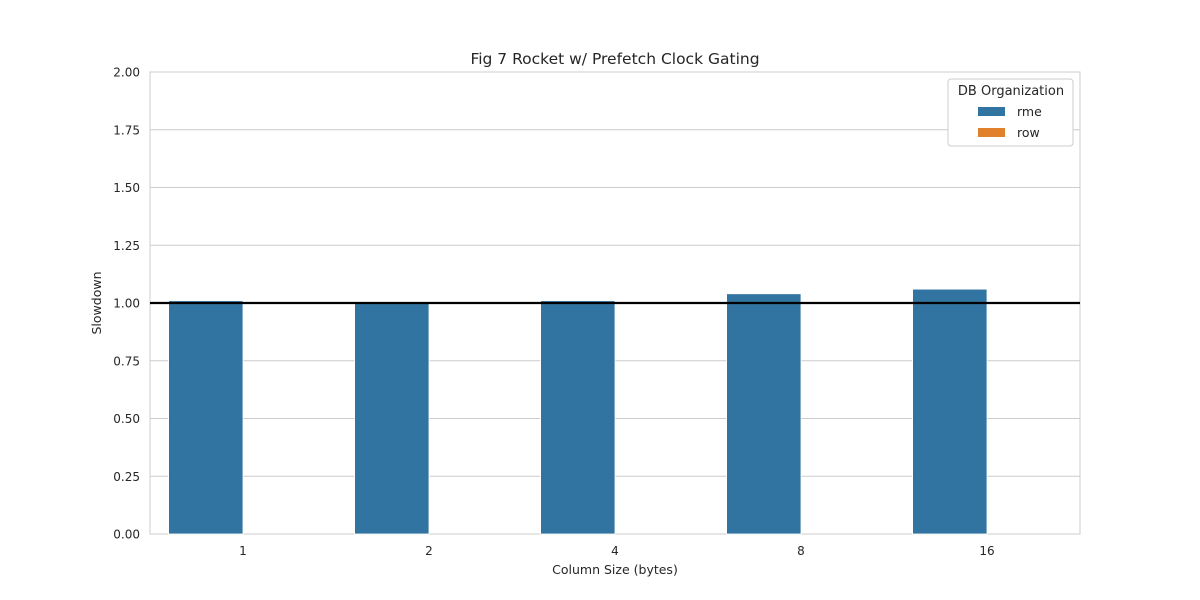  What do you see at coordinates (126, 419) in the screenshot?
I see `y-tick-label: 0.50` at bounding box center [126, 419].